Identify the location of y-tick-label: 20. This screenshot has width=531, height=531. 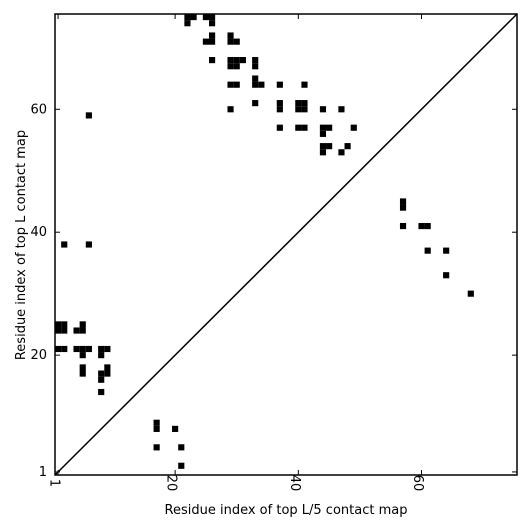
(38, 355).